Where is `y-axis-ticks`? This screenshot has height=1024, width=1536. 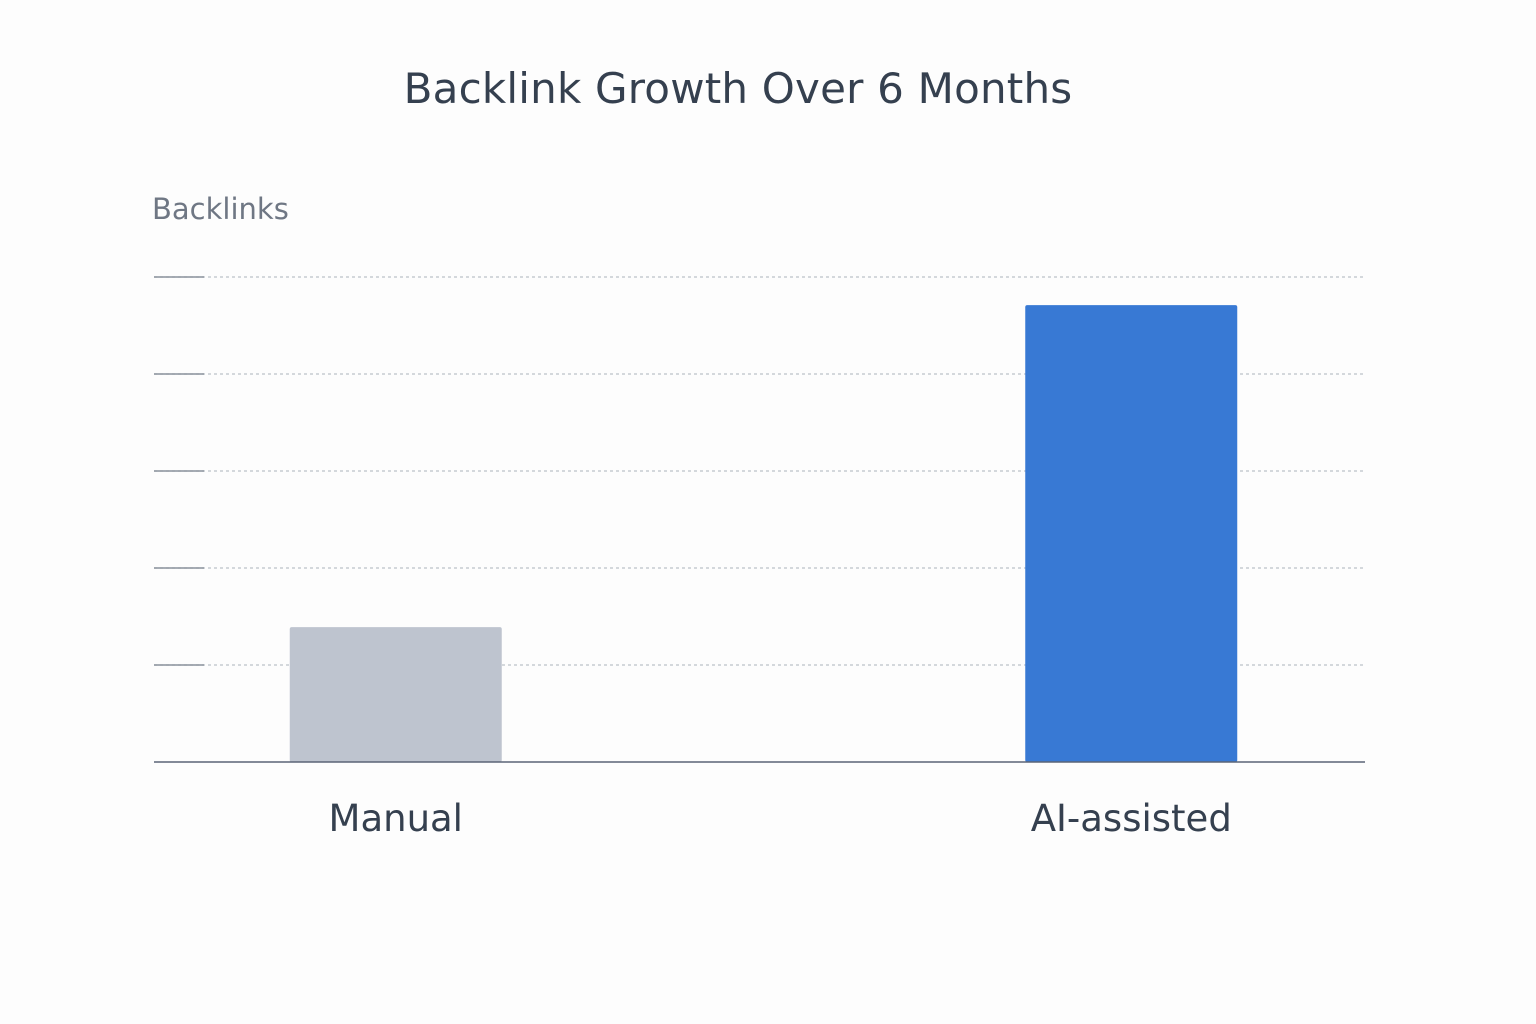 y-axis-ticks is located at coordinates (179, 471).